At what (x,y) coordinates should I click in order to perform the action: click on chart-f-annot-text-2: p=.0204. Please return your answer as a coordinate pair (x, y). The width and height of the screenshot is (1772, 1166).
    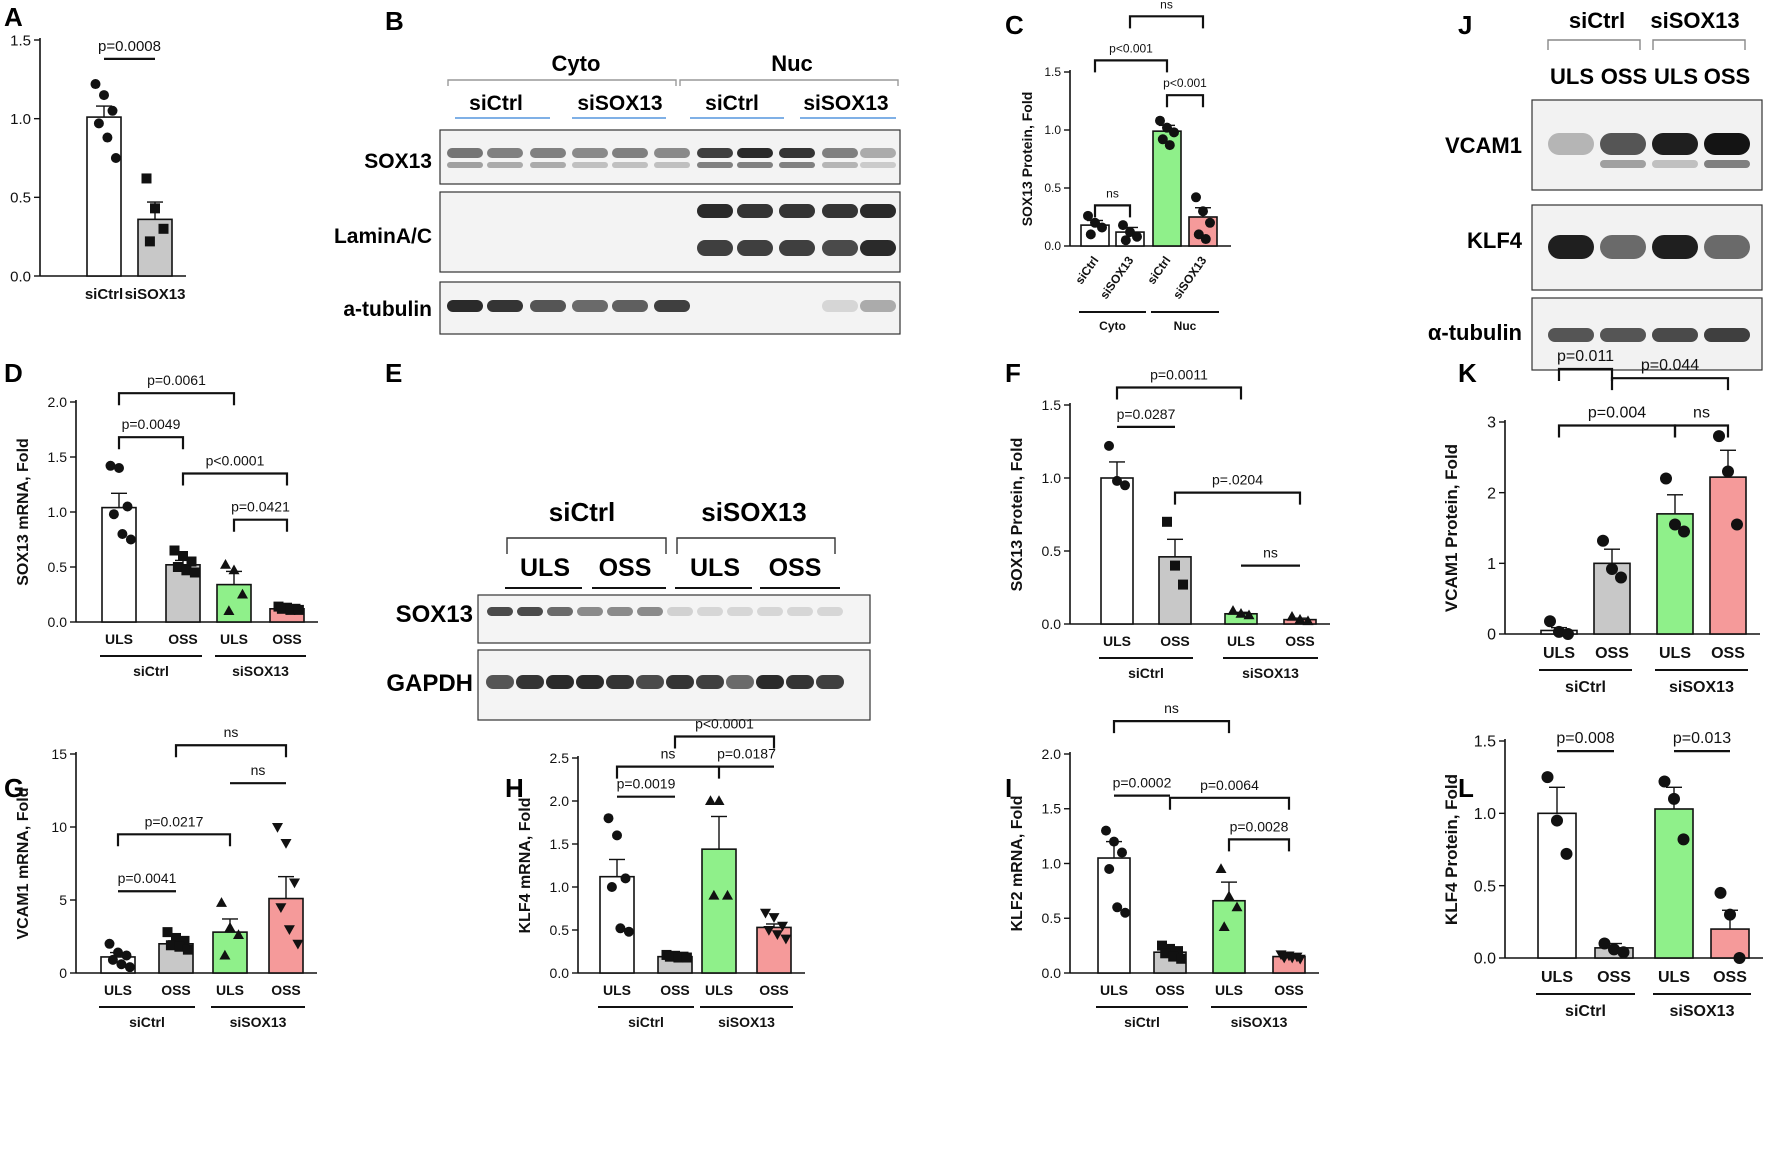
    Looking at the image, I should click on (1237, 480).